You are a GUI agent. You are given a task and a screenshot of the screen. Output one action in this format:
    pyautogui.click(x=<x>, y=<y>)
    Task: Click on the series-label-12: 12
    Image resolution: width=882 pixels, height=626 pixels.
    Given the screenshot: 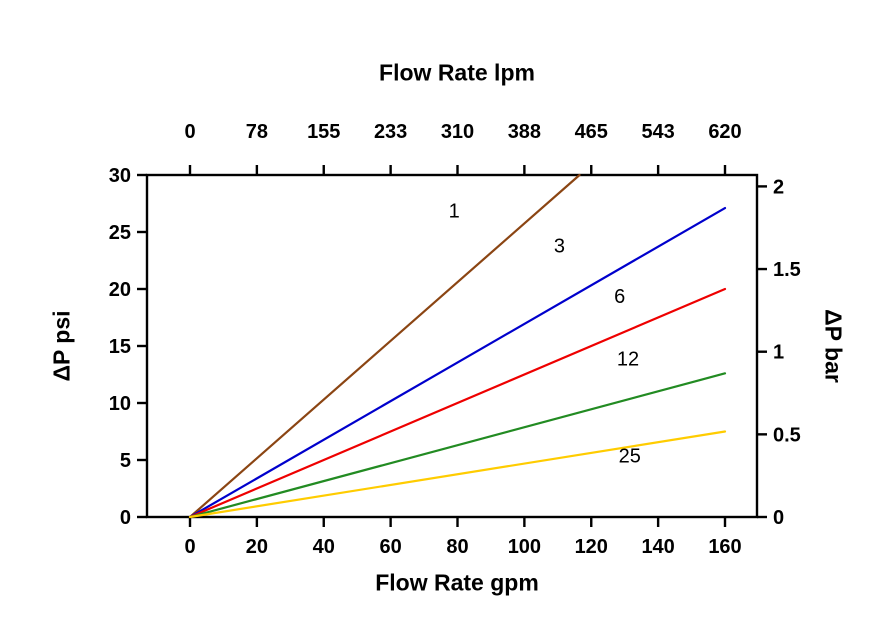 What is the action you would take?
    pyautogui.click(x=628, y=360)
    